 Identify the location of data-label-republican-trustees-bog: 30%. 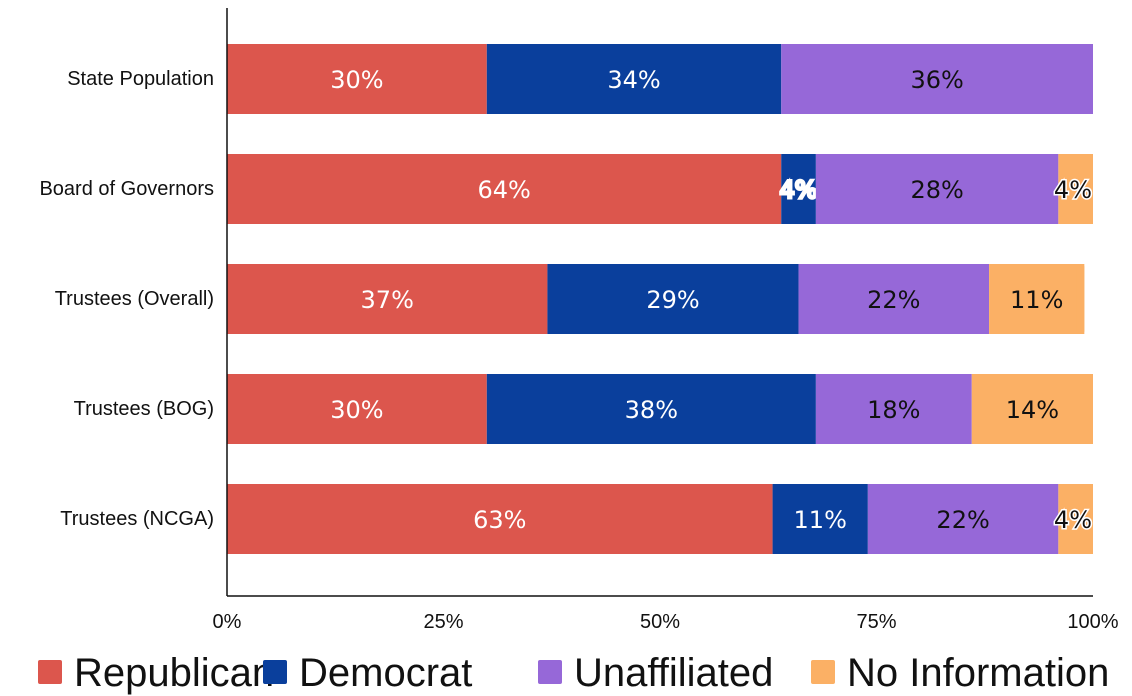
(356, 410).